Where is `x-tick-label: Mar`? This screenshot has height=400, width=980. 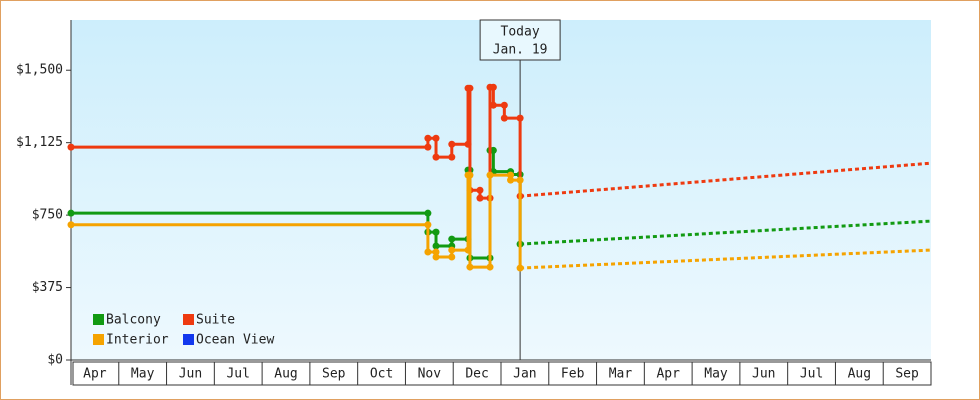 x-tick-label: Mar is located at coordinates (621, 374).